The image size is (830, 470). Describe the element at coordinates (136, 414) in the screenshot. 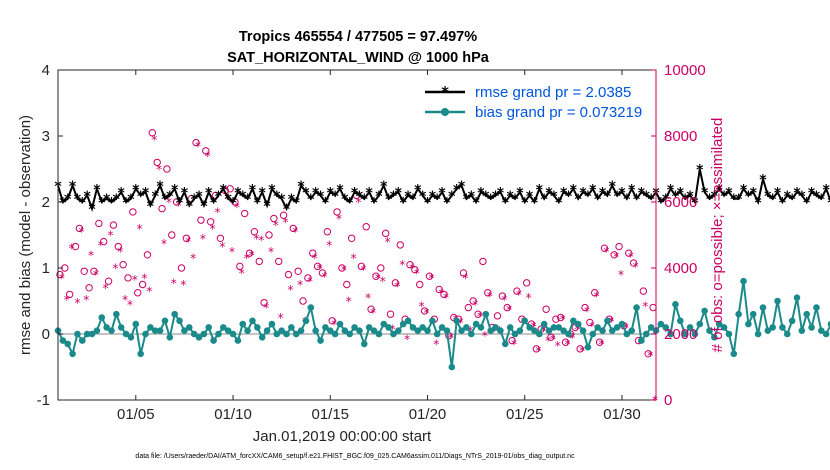

I see `x-tick-label: 01/05` at that location.